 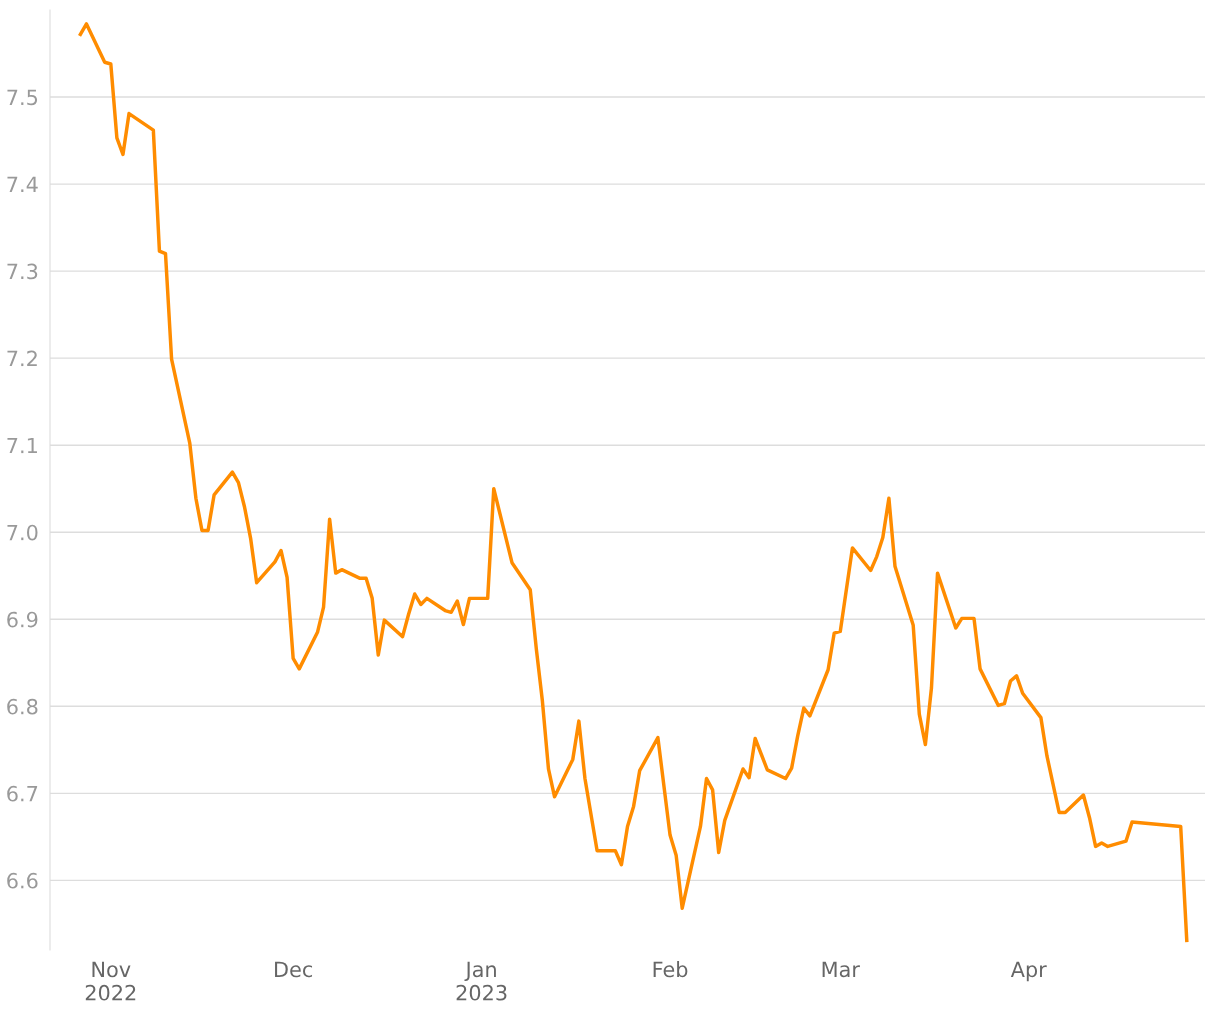 What do you see at coordinates (22, 619) in the screenshot?
I see `y-tick-label: 6.9` at bounding box center [22, 619].